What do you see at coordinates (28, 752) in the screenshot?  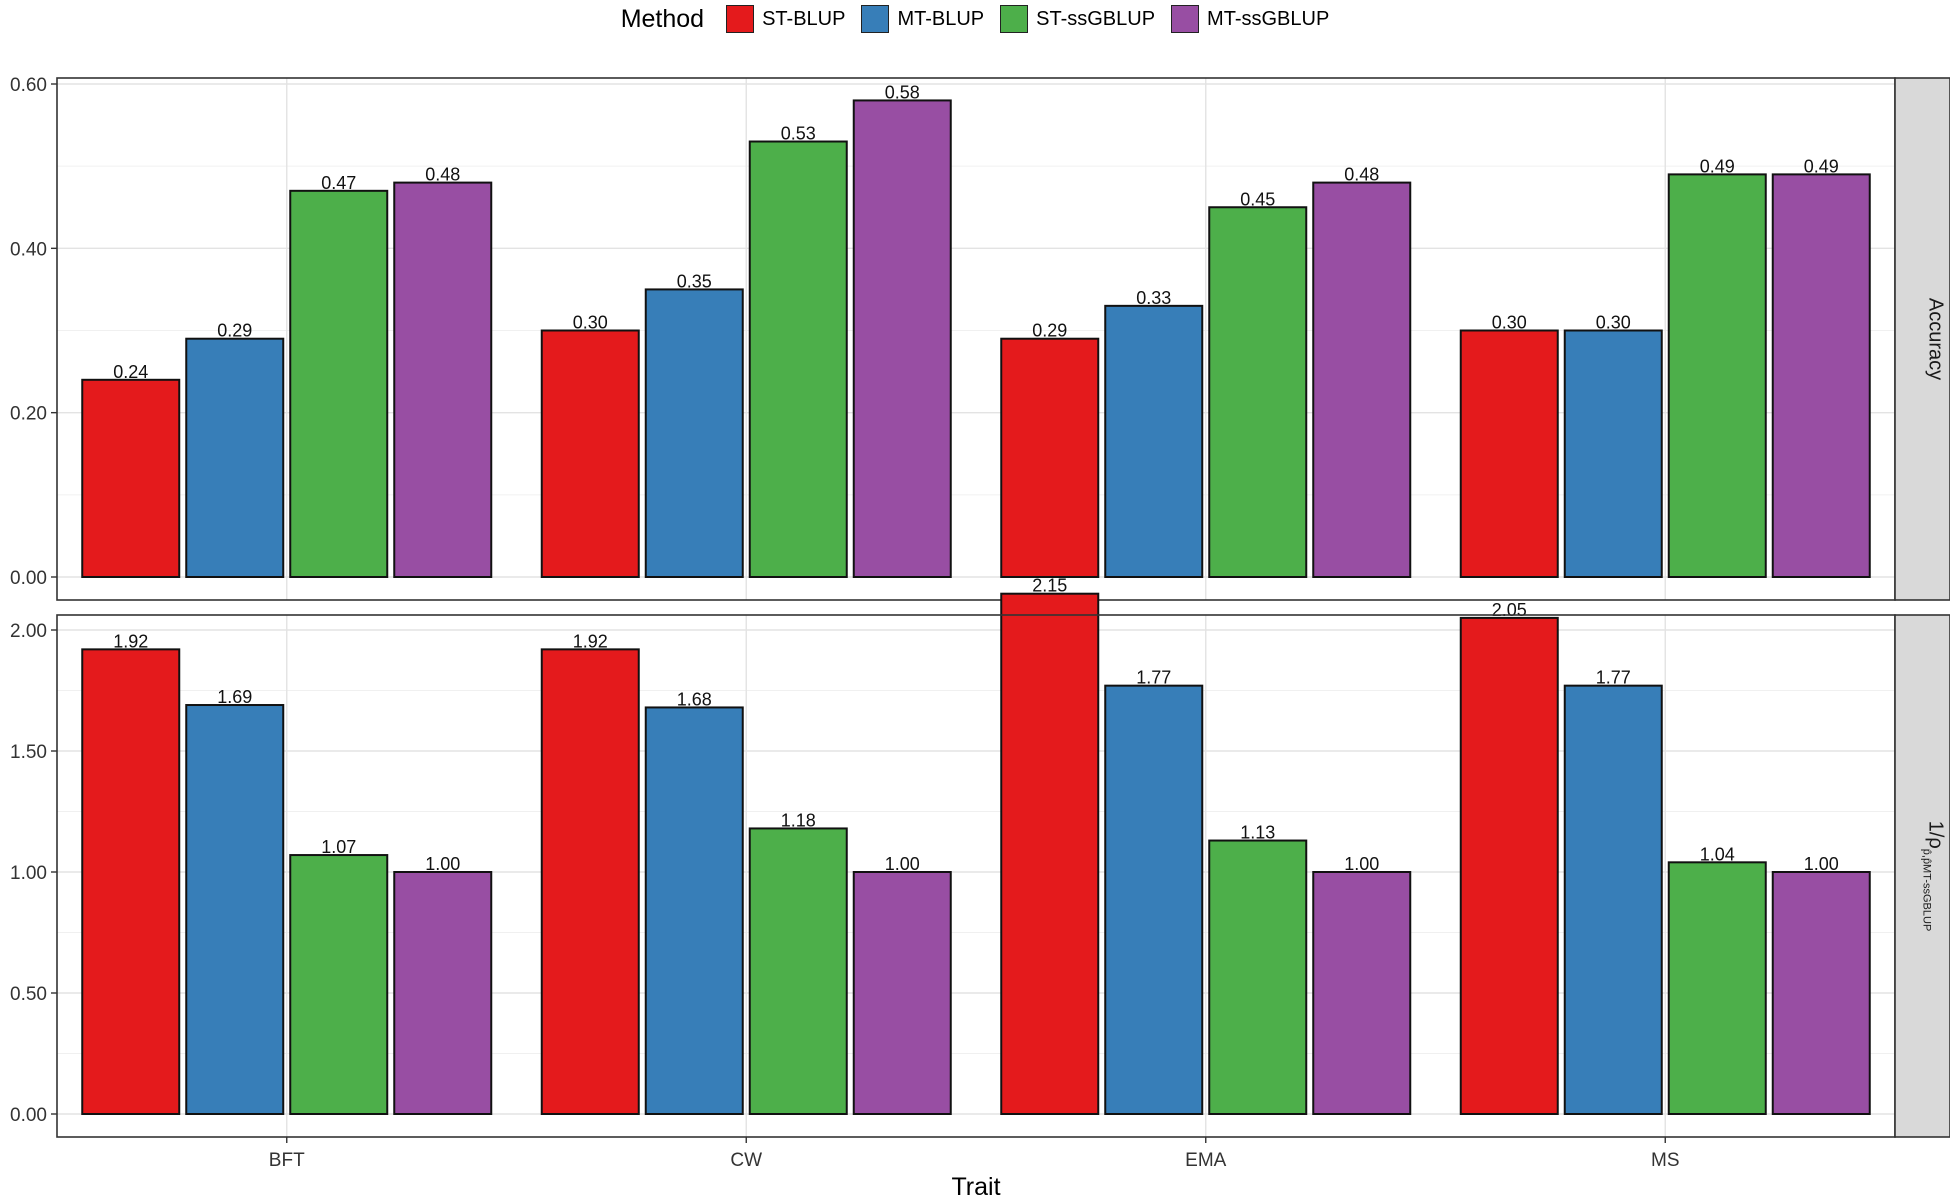 I see `y-tick-label: 1.50` at bounding box center [28, 752].